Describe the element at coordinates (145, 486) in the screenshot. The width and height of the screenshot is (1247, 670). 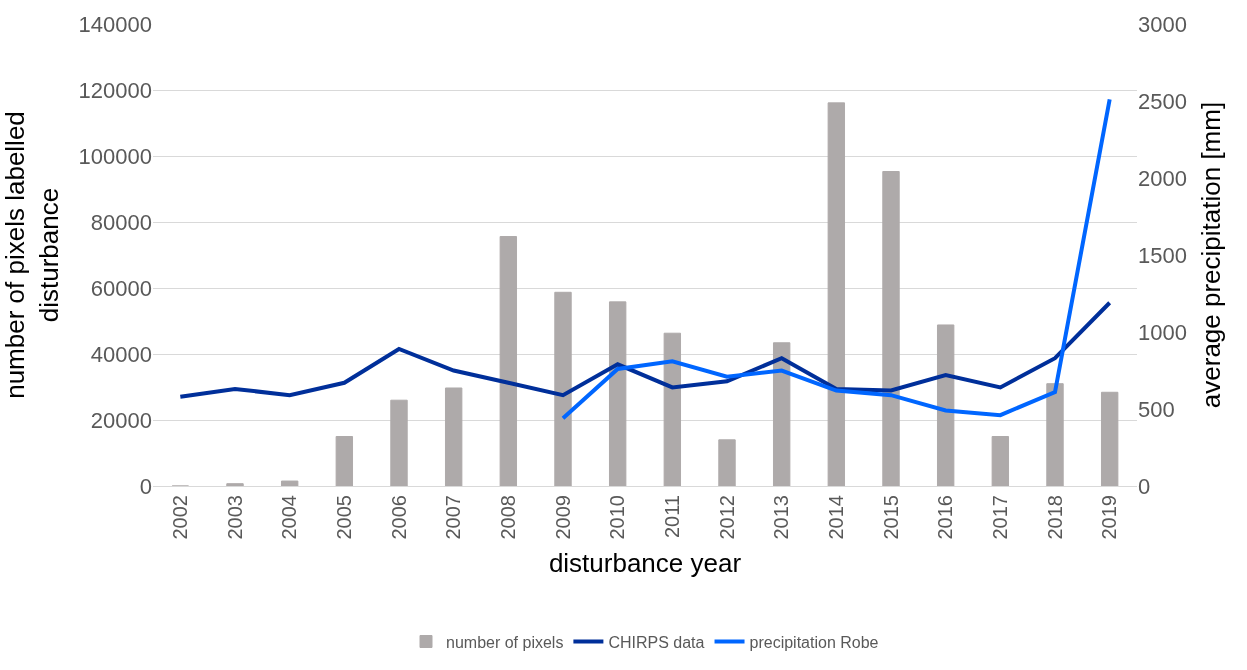
I see `y-tick-label: 0` at that location.